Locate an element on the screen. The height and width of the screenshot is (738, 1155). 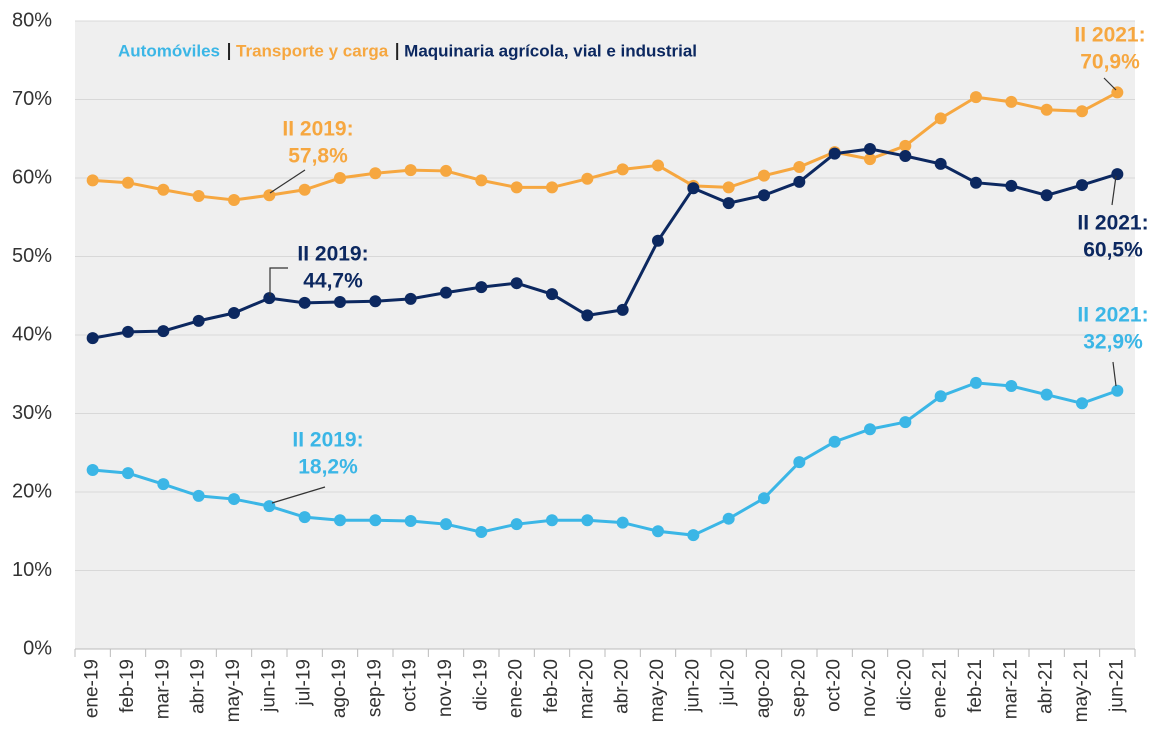
x-tick-label: feb-20 is located at coordinates (551, 686).